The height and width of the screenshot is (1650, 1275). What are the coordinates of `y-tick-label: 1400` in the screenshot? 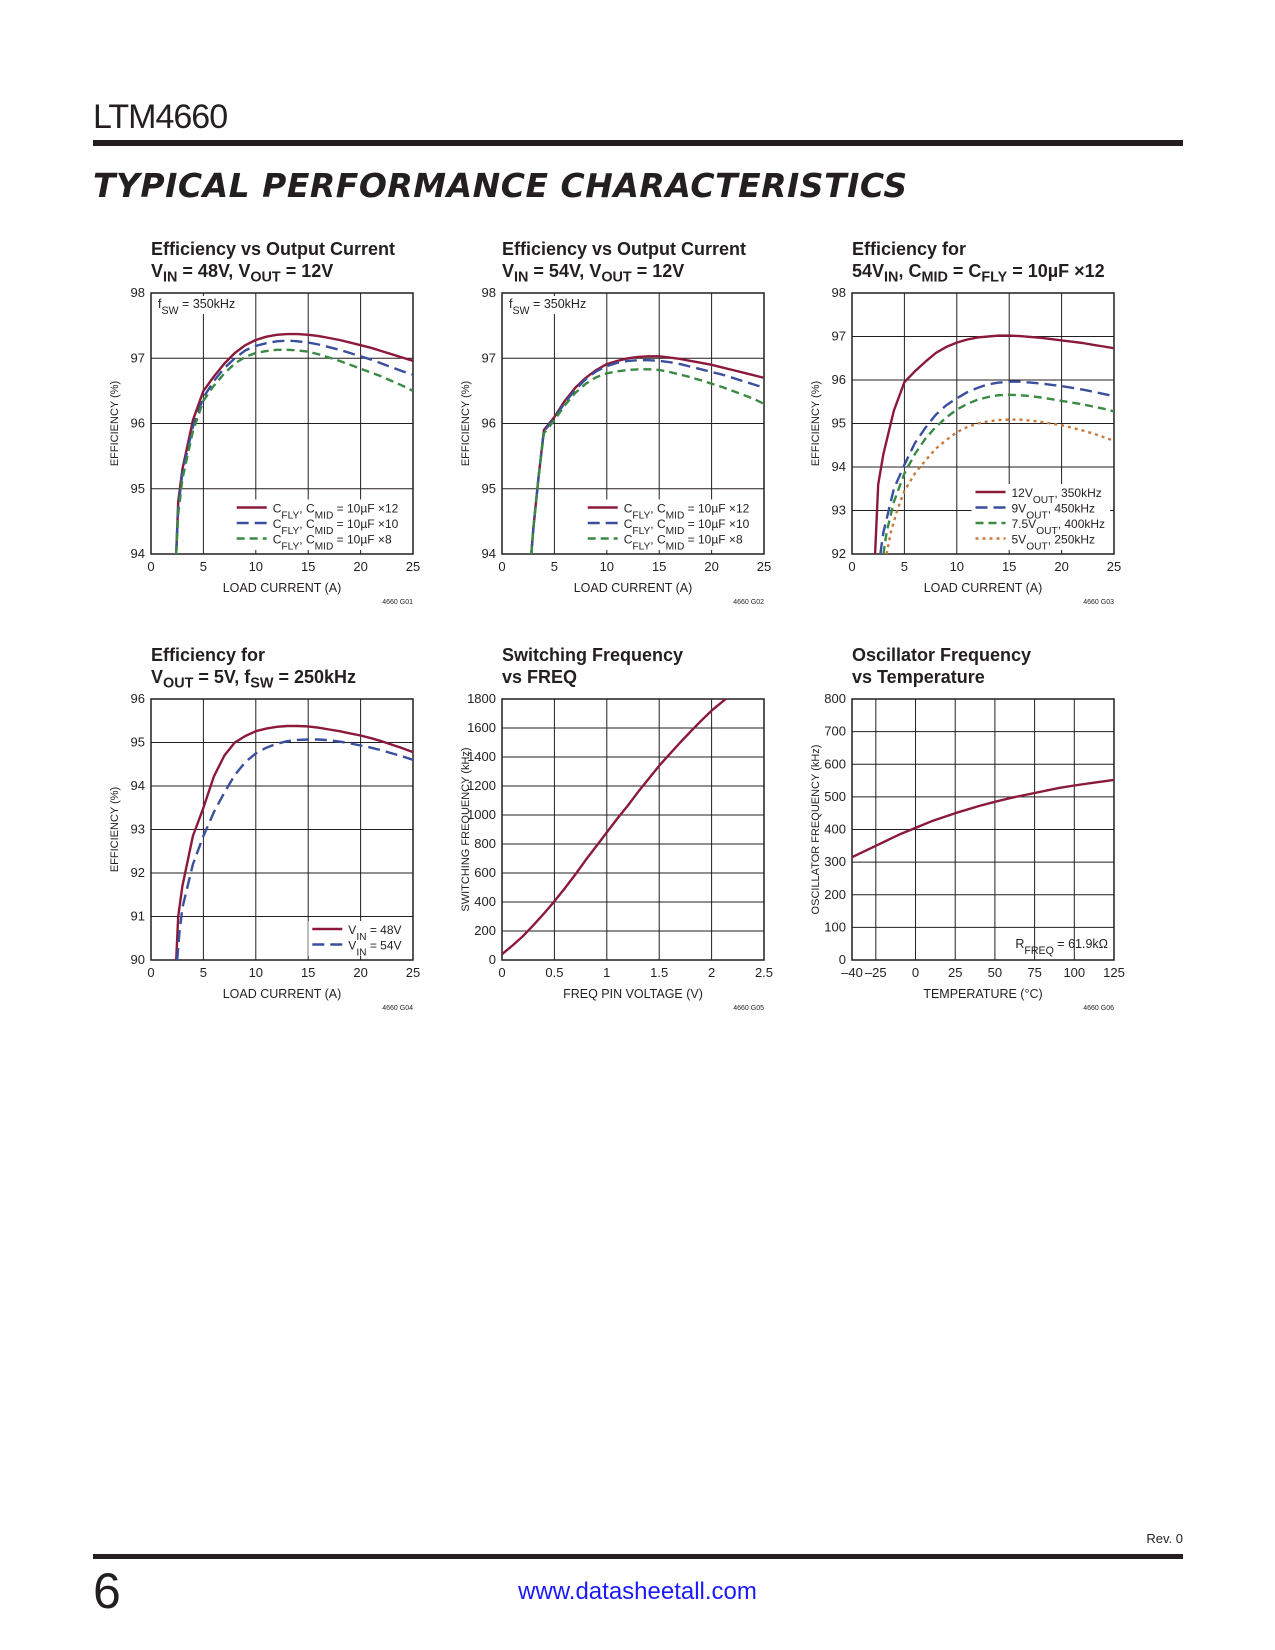 It's located at (481, 756).